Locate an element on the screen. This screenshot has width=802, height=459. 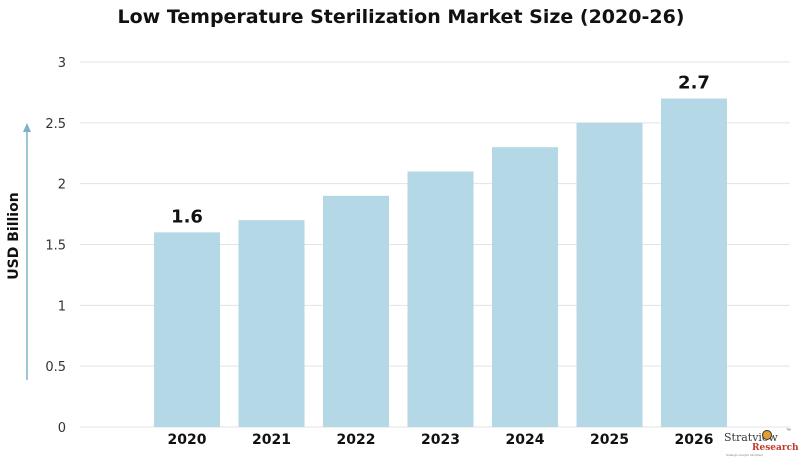
x-tick-label: 2020 is located at coordinates (187, 440).